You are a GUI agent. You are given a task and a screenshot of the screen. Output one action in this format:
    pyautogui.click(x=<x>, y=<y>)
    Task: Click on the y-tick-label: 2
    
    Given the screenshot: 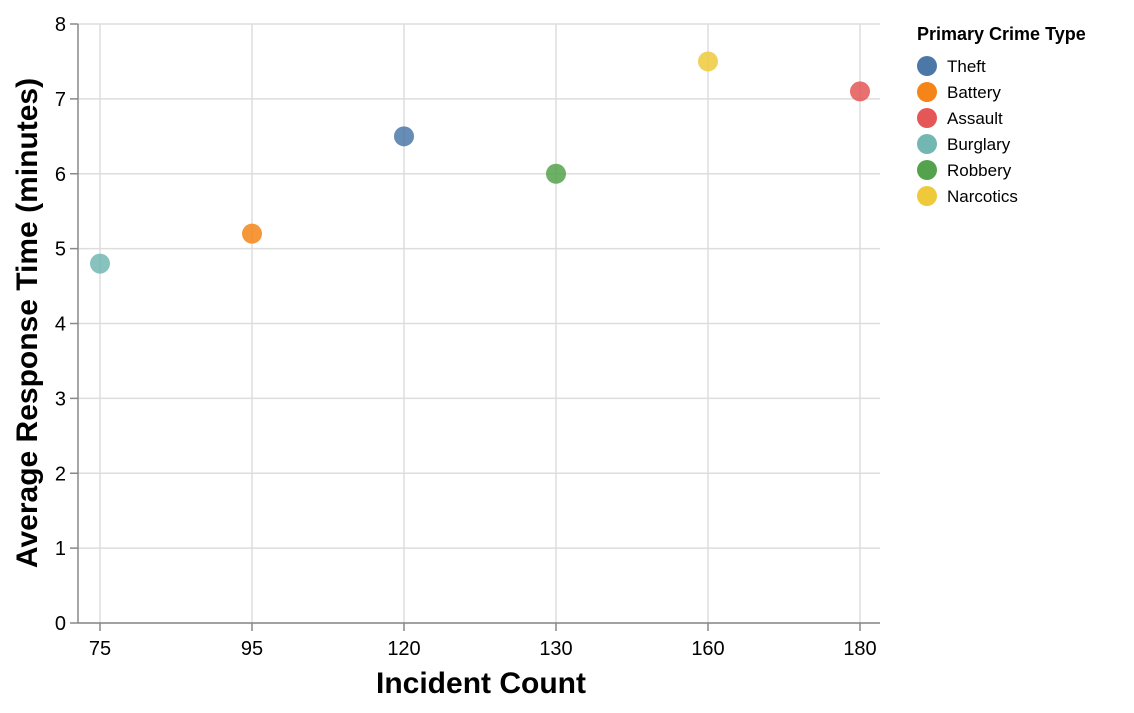 What is the action you would take?
    pyautogui.click(x=60, y=474)
    